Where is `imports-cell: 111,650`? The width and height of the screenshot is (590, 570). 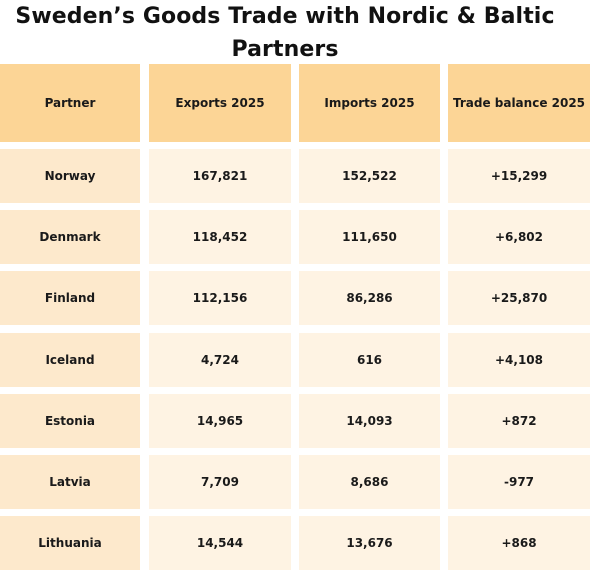 imports-cell: 111,650 is located at coordinates (369, 237).